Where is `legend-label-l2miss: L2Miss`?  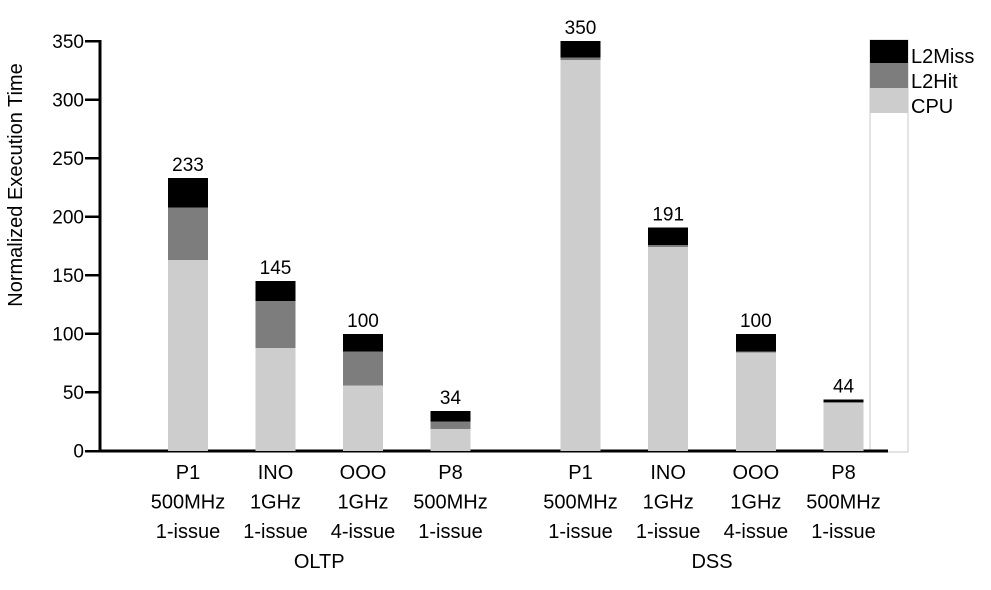
legend-label-l2miss: L2Miss is located at coordinates (942, 57).